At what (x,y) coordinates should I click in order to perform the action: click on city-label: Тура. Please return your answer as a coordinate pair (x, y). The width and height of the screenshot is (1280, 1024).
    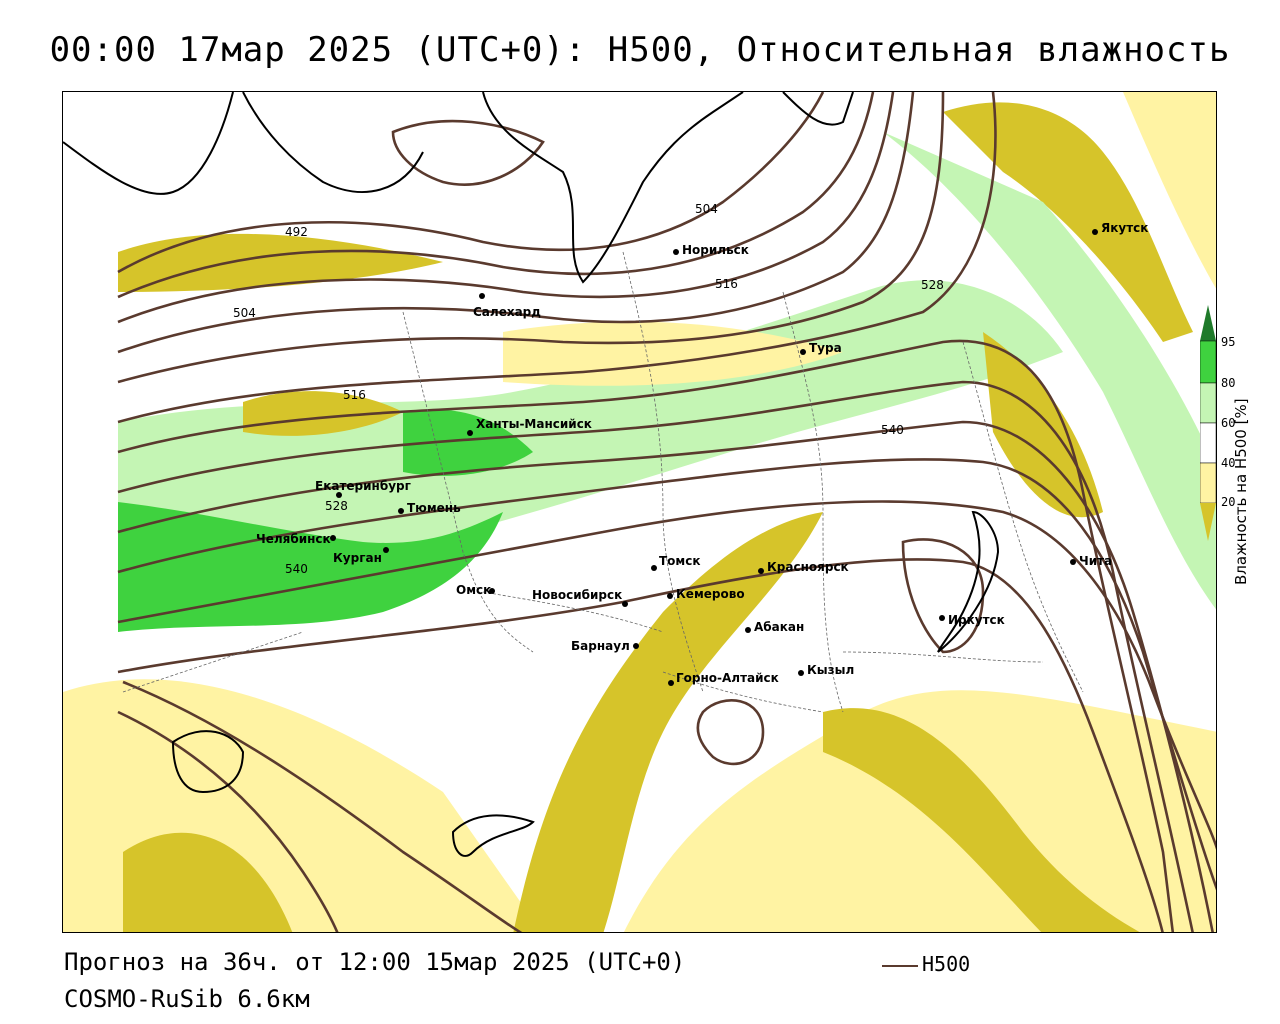
    Looking at the image, I should click on (825, 348).